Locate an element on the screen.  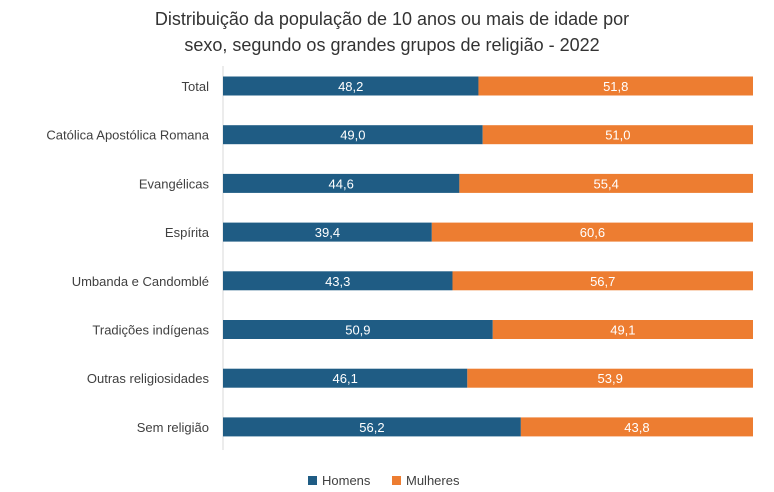
data-label-mulheres: 60,6 is located at coordinates (592, 232).